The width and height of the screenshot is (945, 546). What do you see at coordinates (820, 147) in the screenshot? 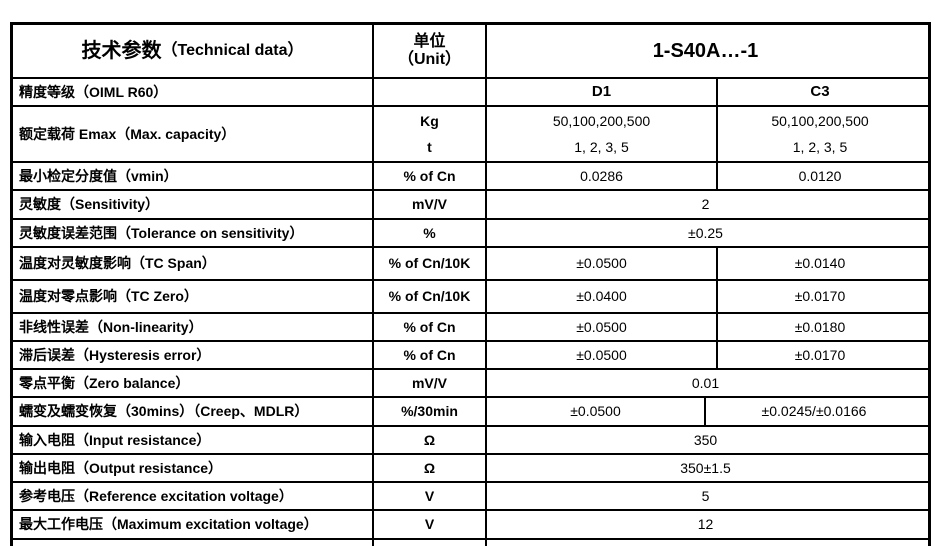
I see `capacity-c3-t: 1, 2, 3, 5` at bounding box center [820, 147].